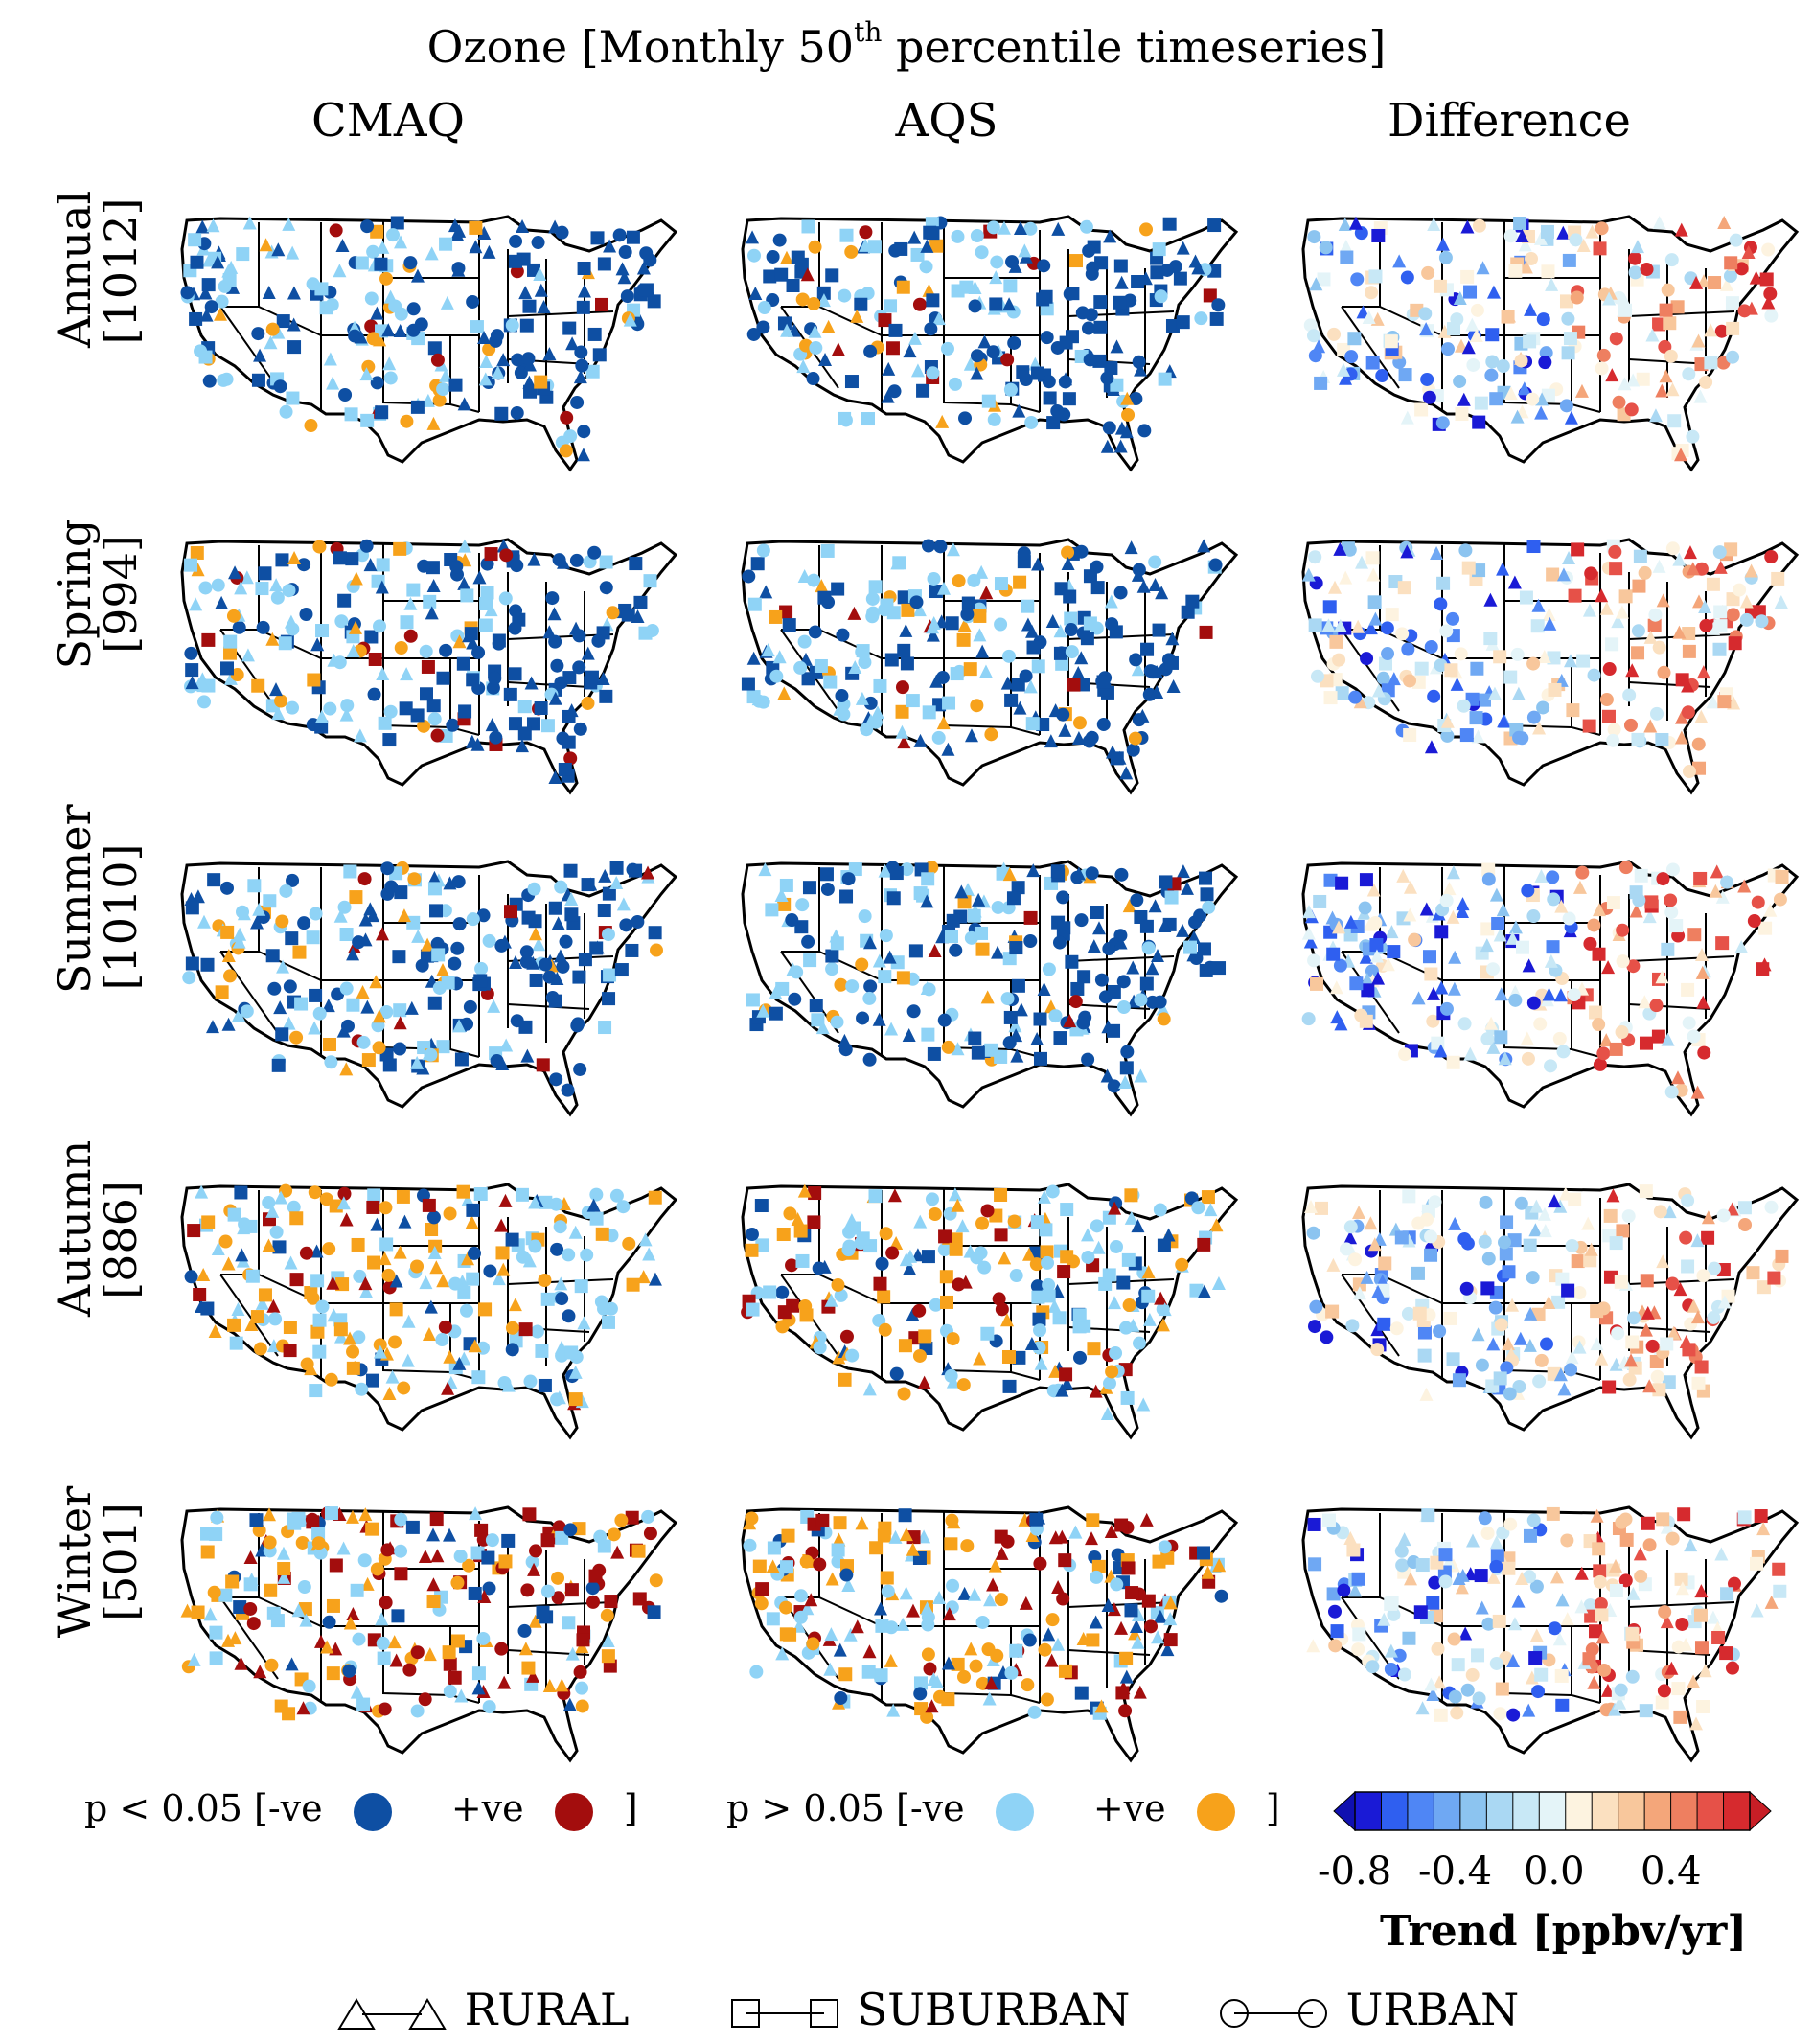  I want to click on rural-triangle-icon, so click(392, 2014).